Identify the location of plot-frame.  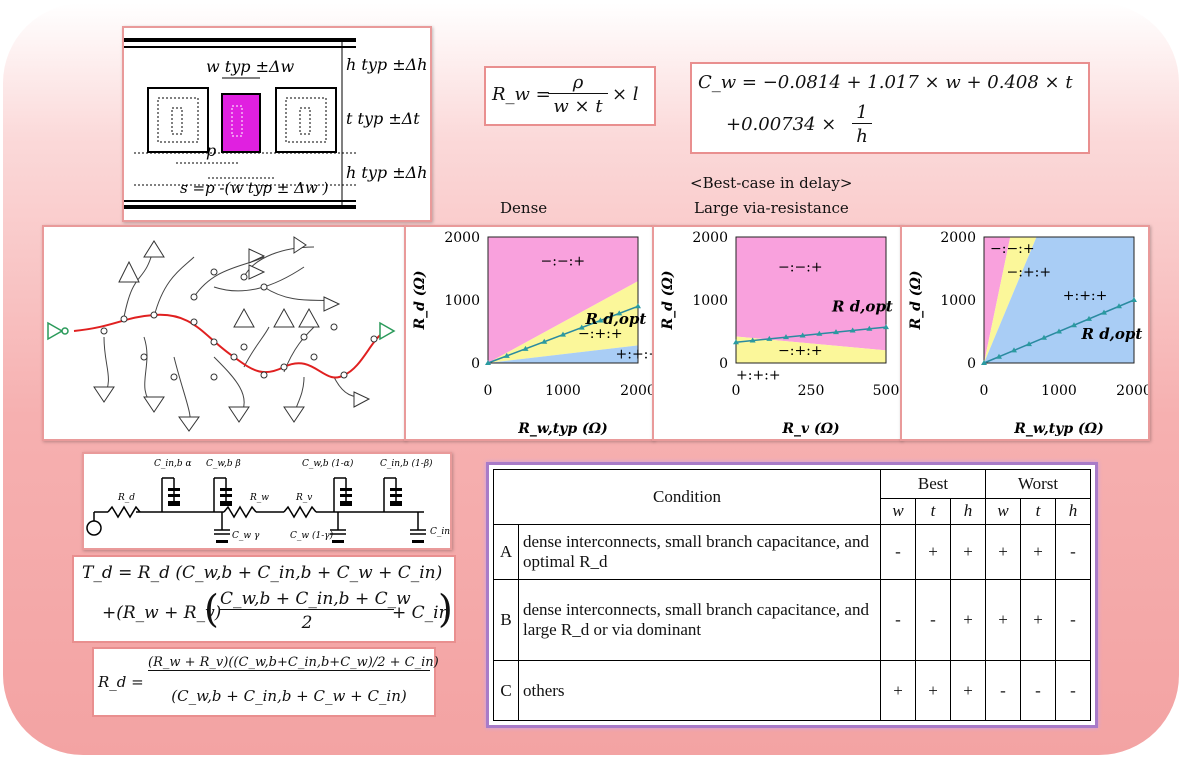
(811, 300).